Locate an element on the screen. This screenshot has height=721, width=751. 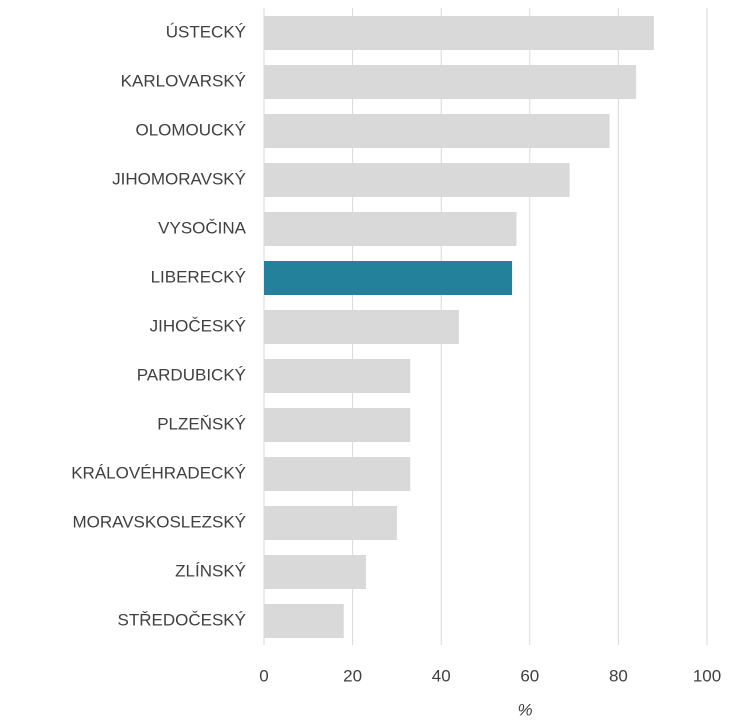
y-tick-label: PARDUBICKÝ is located at coordinates (191, 374).